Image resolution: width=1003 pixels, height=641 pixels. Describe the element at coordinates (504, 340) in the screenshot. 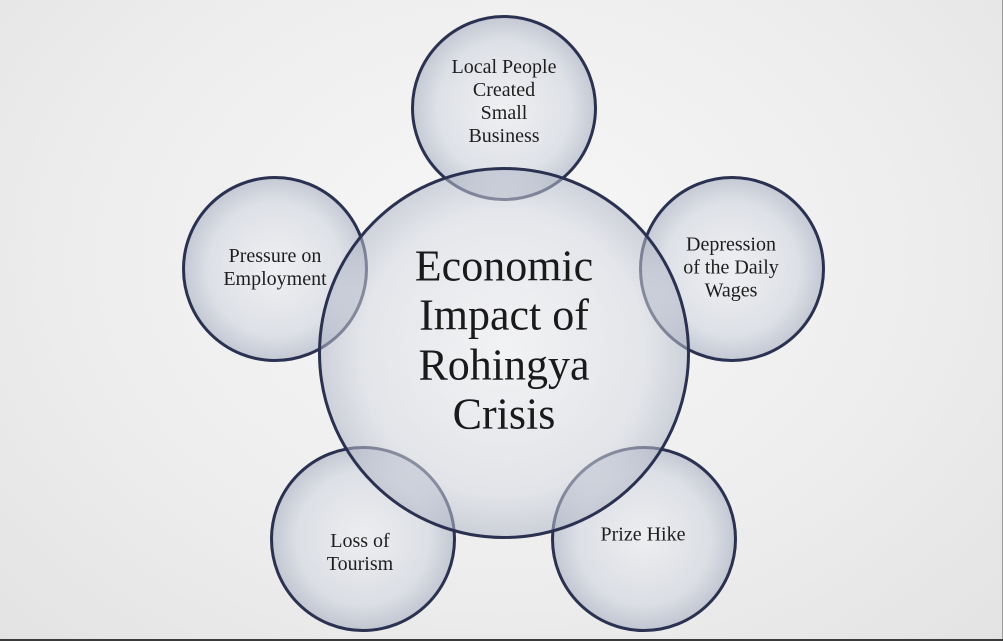

I see `center-label: Economic Impact of Rohingya Crisis` at that location.